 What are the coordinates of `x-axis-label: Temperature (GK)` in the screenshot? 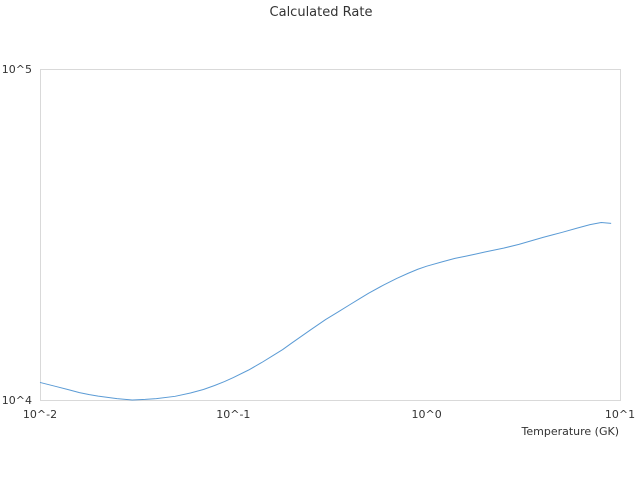 It's located at (570, 431).